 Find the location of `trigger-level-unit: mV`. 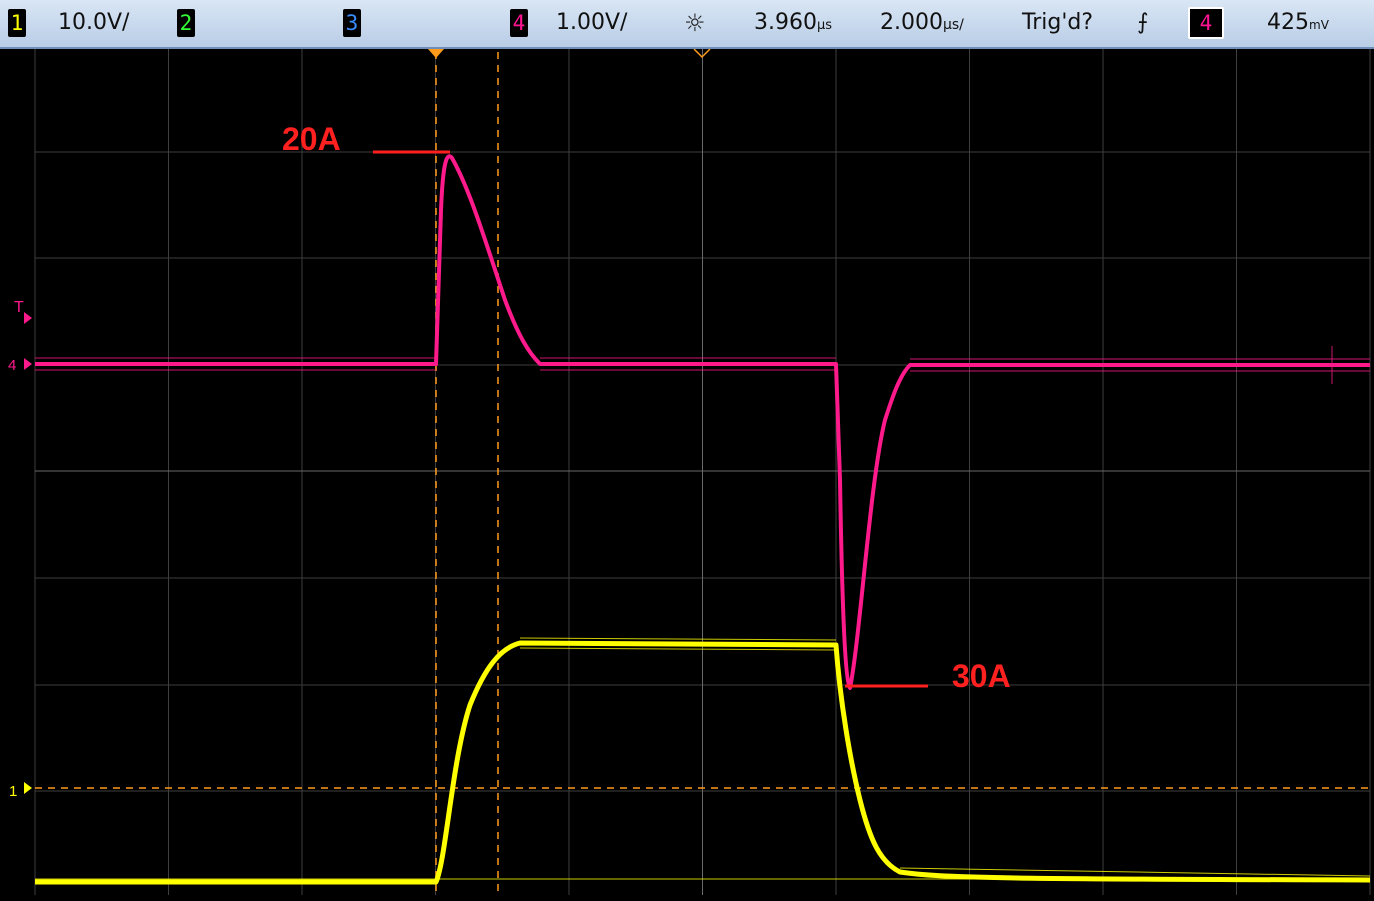

trigger-level-unit: mV is located at coordinates (1319, 25).